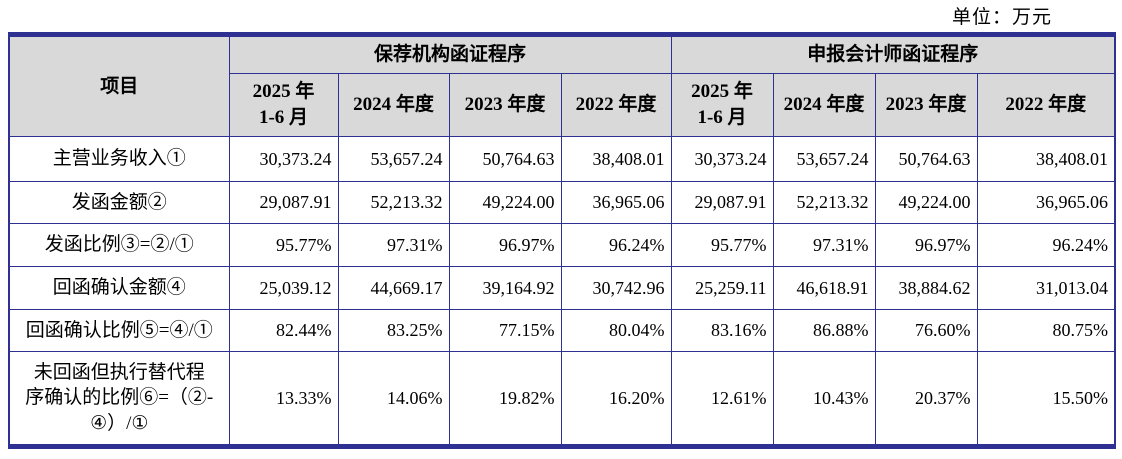 The height and width of the screenshot is (459, 1122). What do you see at coordinates (722, 399) in the screenshot?
I see `value-cell: 12.61%` at bounding box center [722, 399].